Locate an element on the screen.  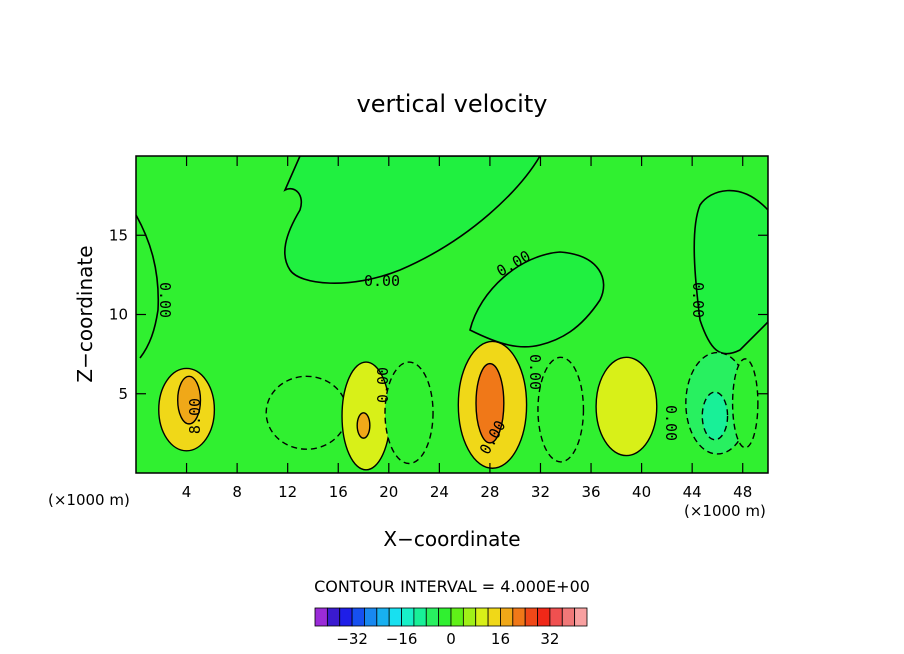
x-tick-label: 44 is located at coordinates (692, 492).